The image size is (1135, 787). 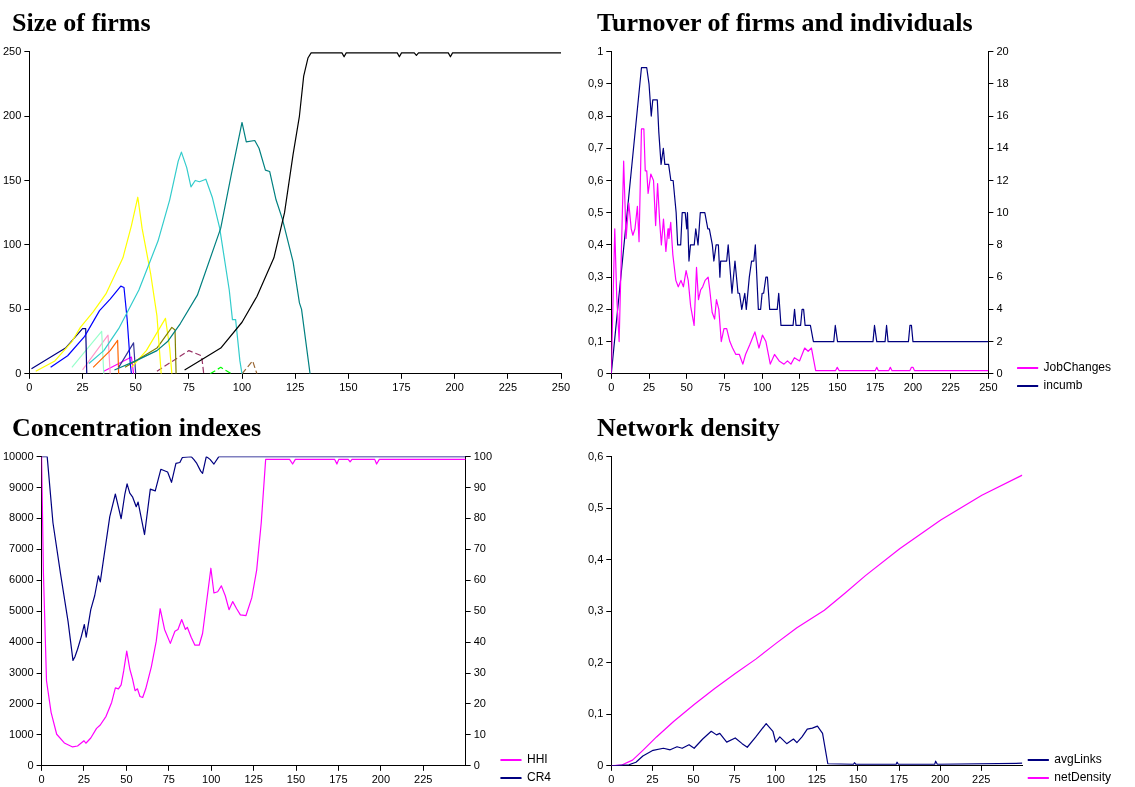 I want to click on y2-tick-label: 50, so click(x=479, y=610).